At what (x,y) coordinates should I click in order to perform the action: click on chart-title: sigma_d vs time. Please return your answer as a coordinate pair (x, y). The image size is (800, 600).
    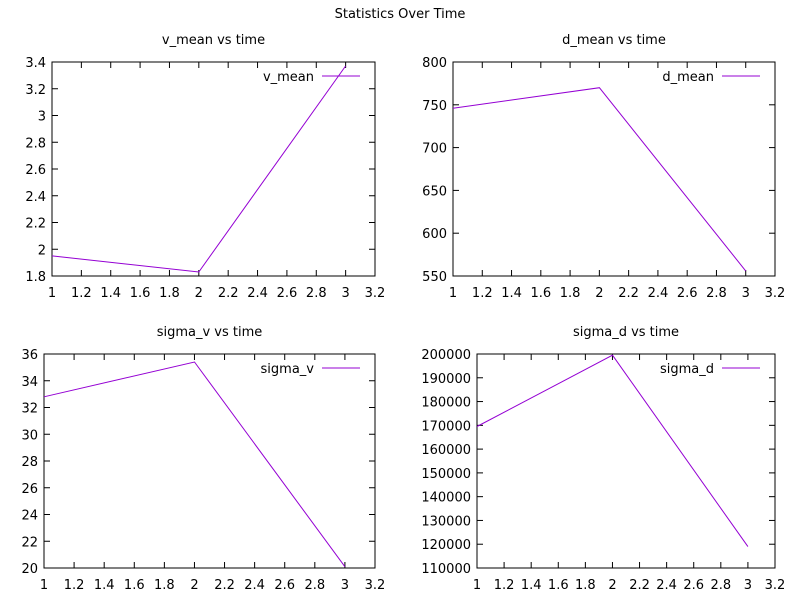
    Looking at the image, I should click on (626, 332).